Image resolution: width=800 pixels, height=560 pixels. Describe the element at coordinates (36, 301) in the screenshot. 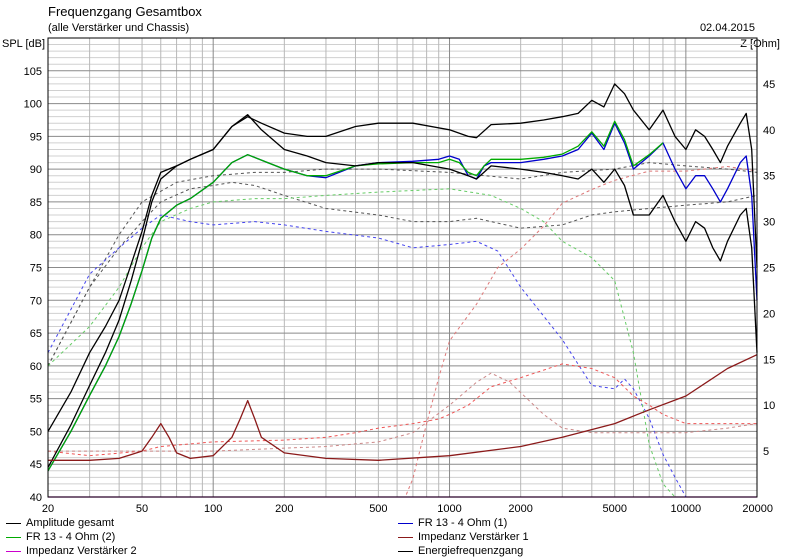

I see `y-tick-label: 70` at that location.